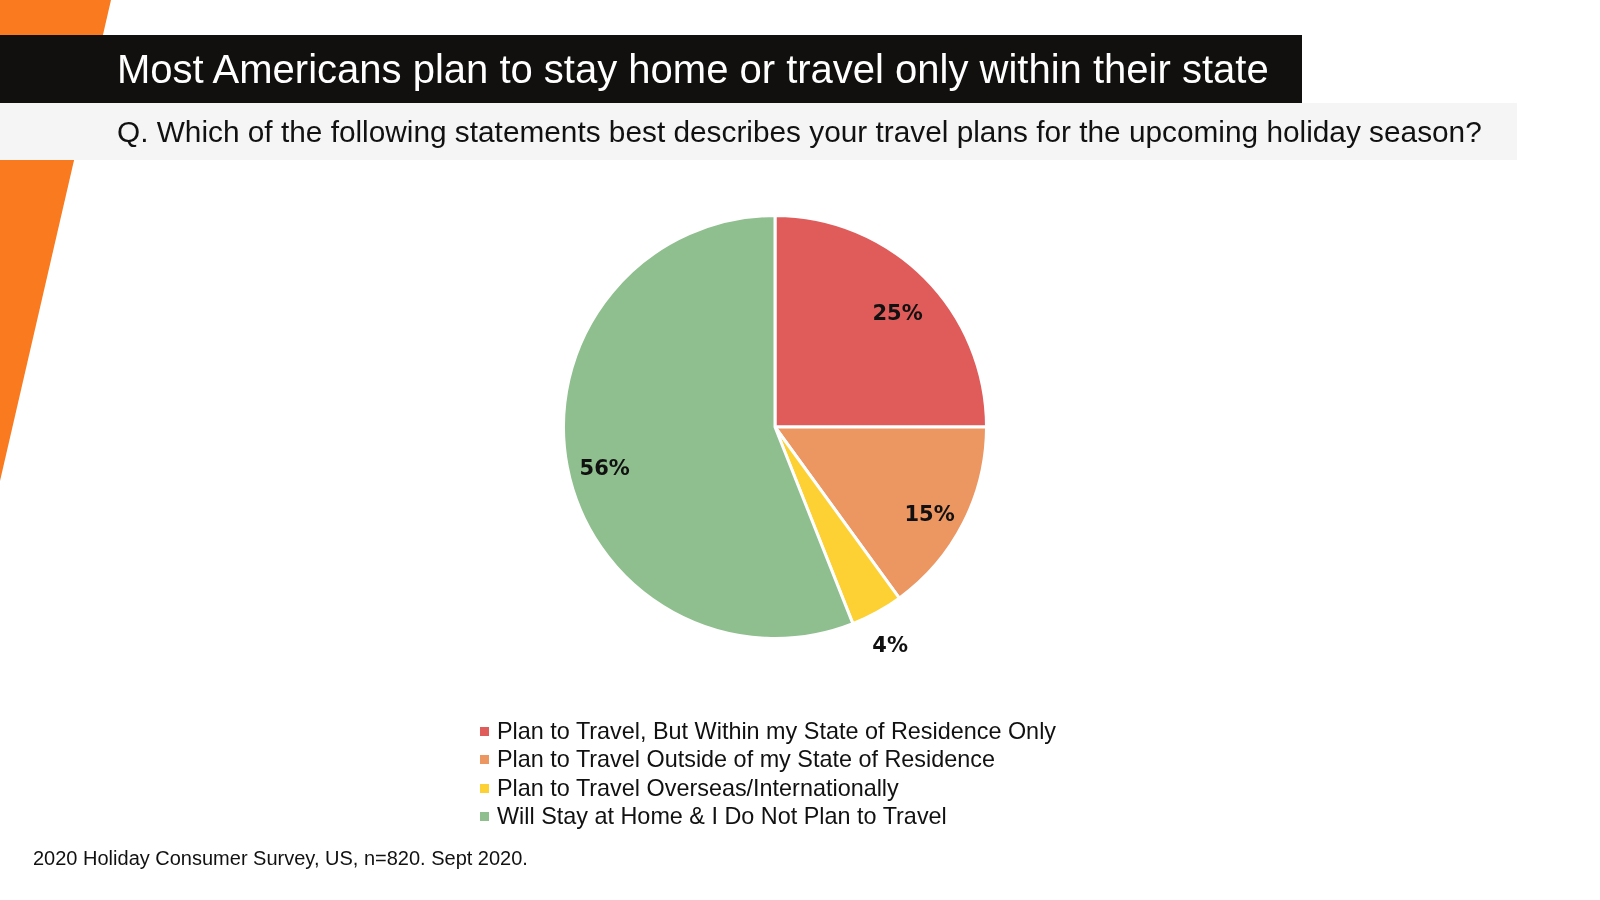  I want to click on legend-label: Plan to Travel Outside of my State of Residence, so click(746, 760).